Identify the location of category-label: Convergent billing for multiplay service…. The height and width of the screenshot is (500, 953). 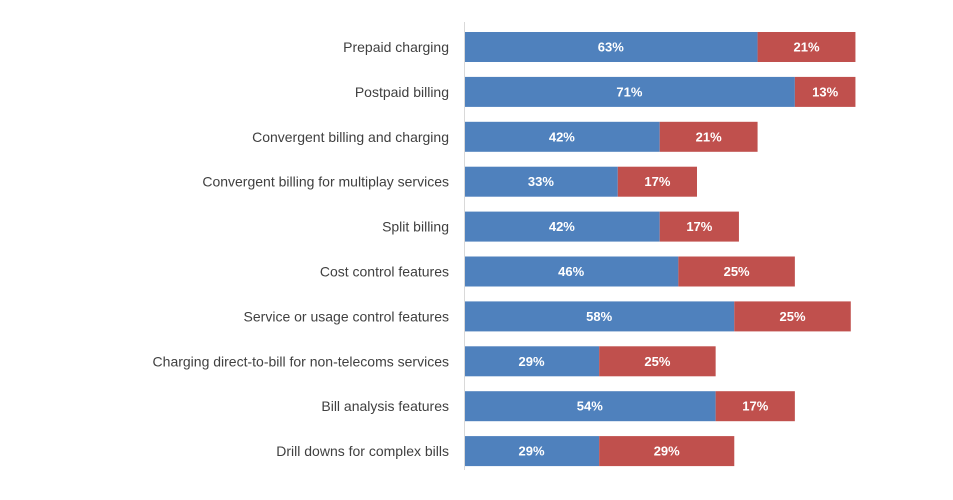
(325, 182).